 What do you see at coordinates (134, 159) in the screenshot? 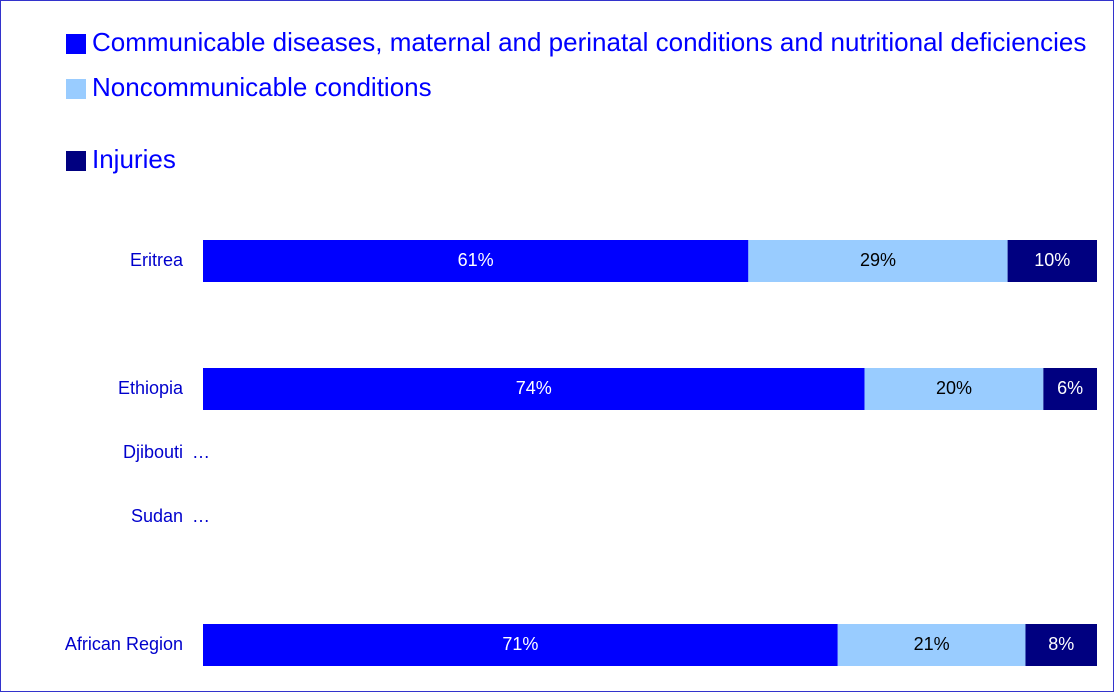
I see `legend-label: Injuries` at bounding box center [134, 159].